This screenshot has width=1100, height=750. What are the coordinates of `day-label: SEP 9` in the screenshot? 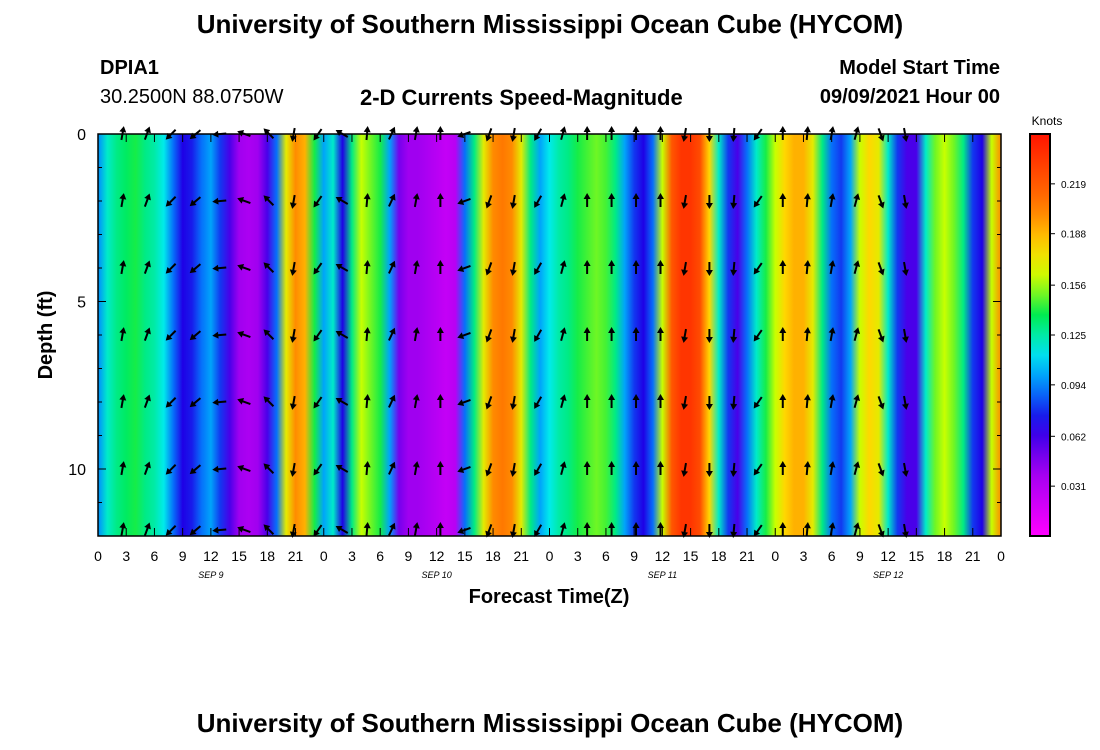 It's located at (210, 575).